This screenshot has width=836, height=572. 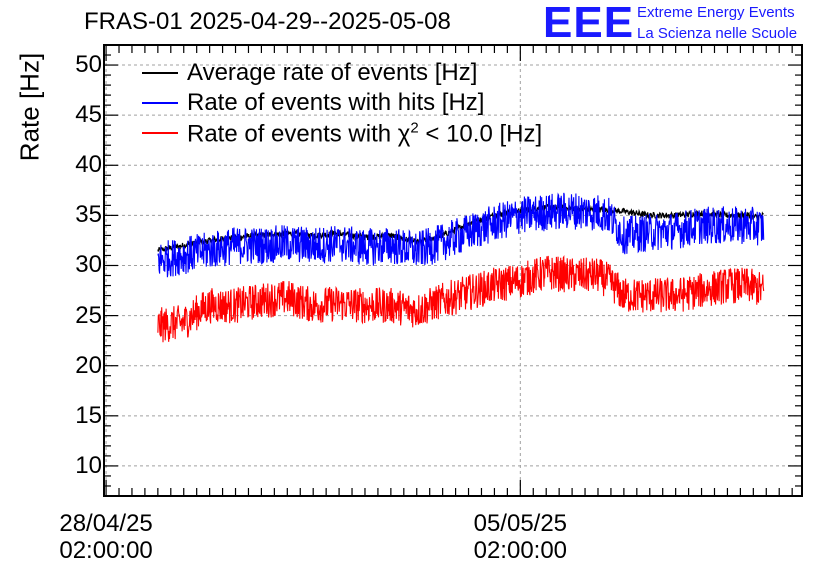 I want to click on y-tick-label-10: 10, so click(x=88, y=465).